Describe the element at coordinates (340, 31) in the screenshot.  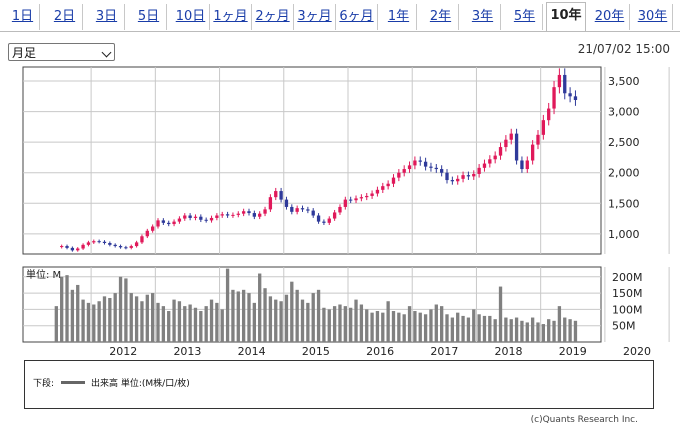
I see `tab-underline` at that location.